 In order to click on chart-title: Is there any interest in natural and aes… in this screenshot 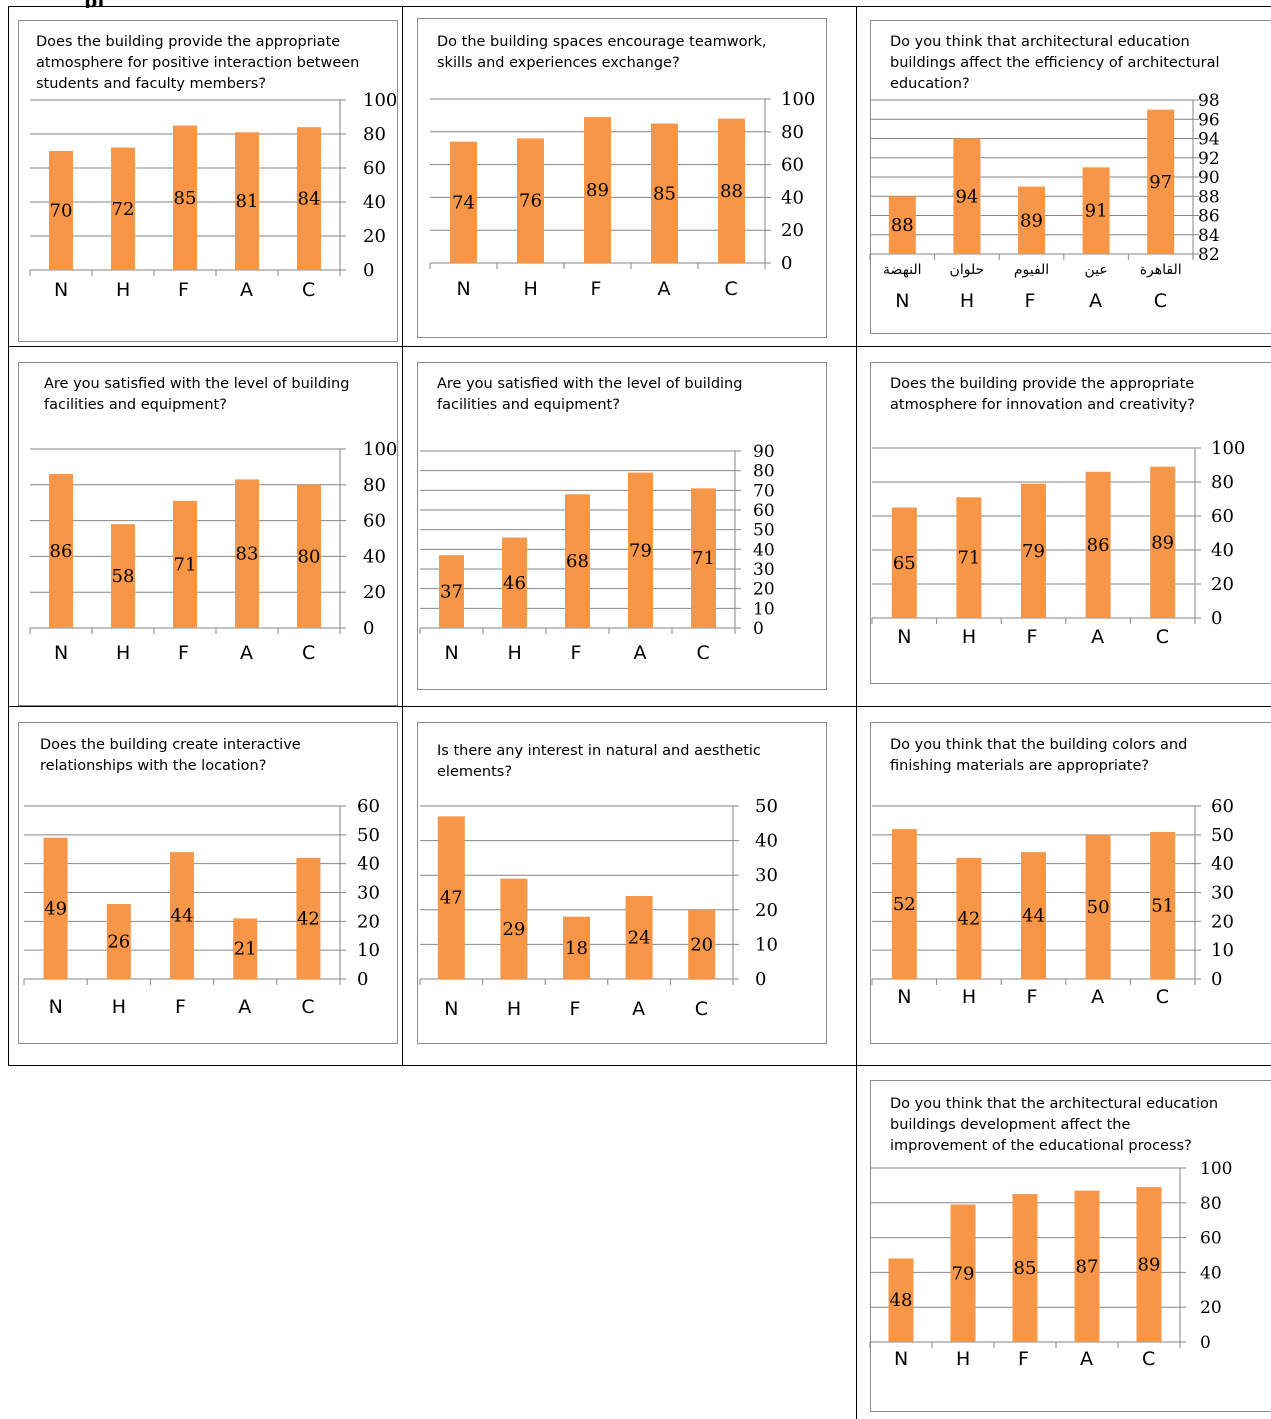, I will do `click(599, 762)`.